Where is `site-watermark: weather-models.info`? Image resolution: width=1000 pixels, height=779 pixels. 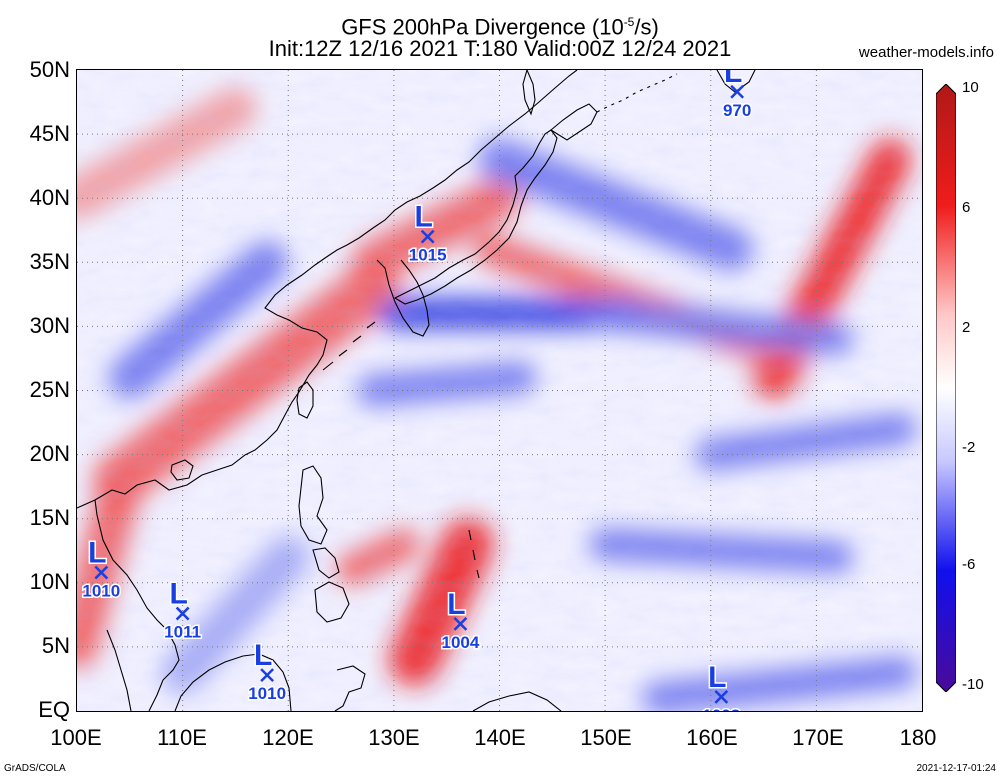
site-watermark: weather-models.info is located at coordinates (926, 52).